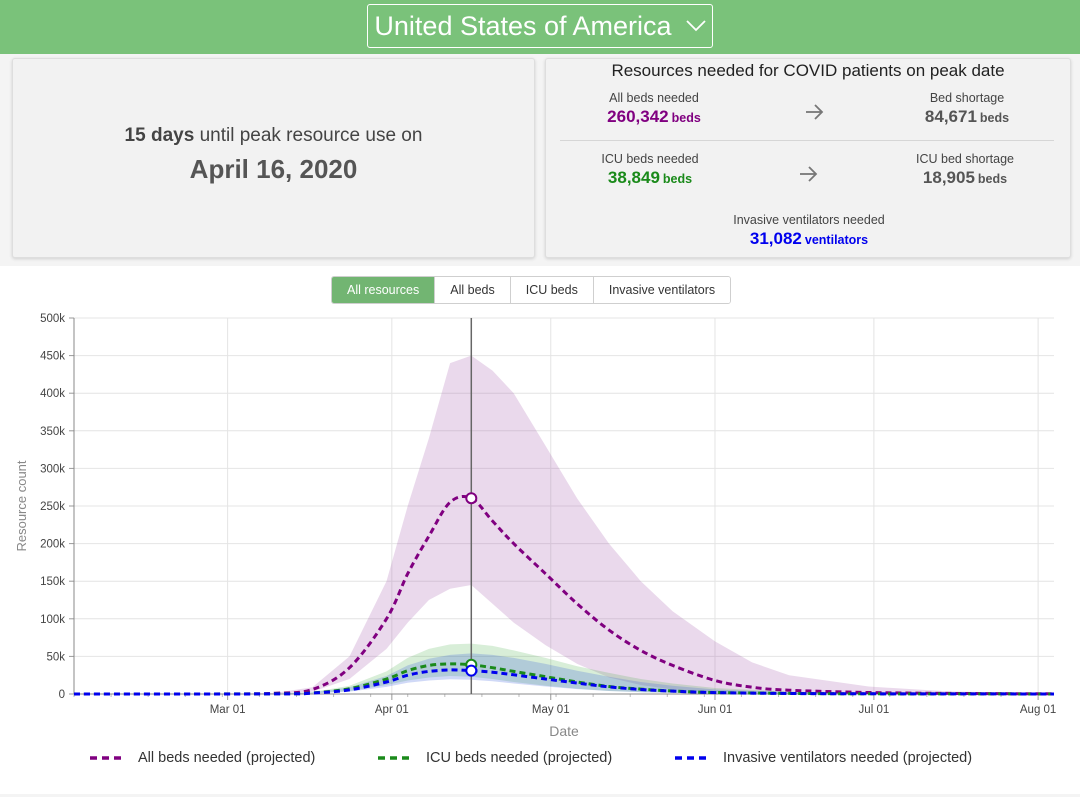 This screenshot has width=1080, height=797. What do you see at coordinates (633, 177) in the screenshot?
I see `icu-beds-value: 38,849` at bounding box center [633, 177].